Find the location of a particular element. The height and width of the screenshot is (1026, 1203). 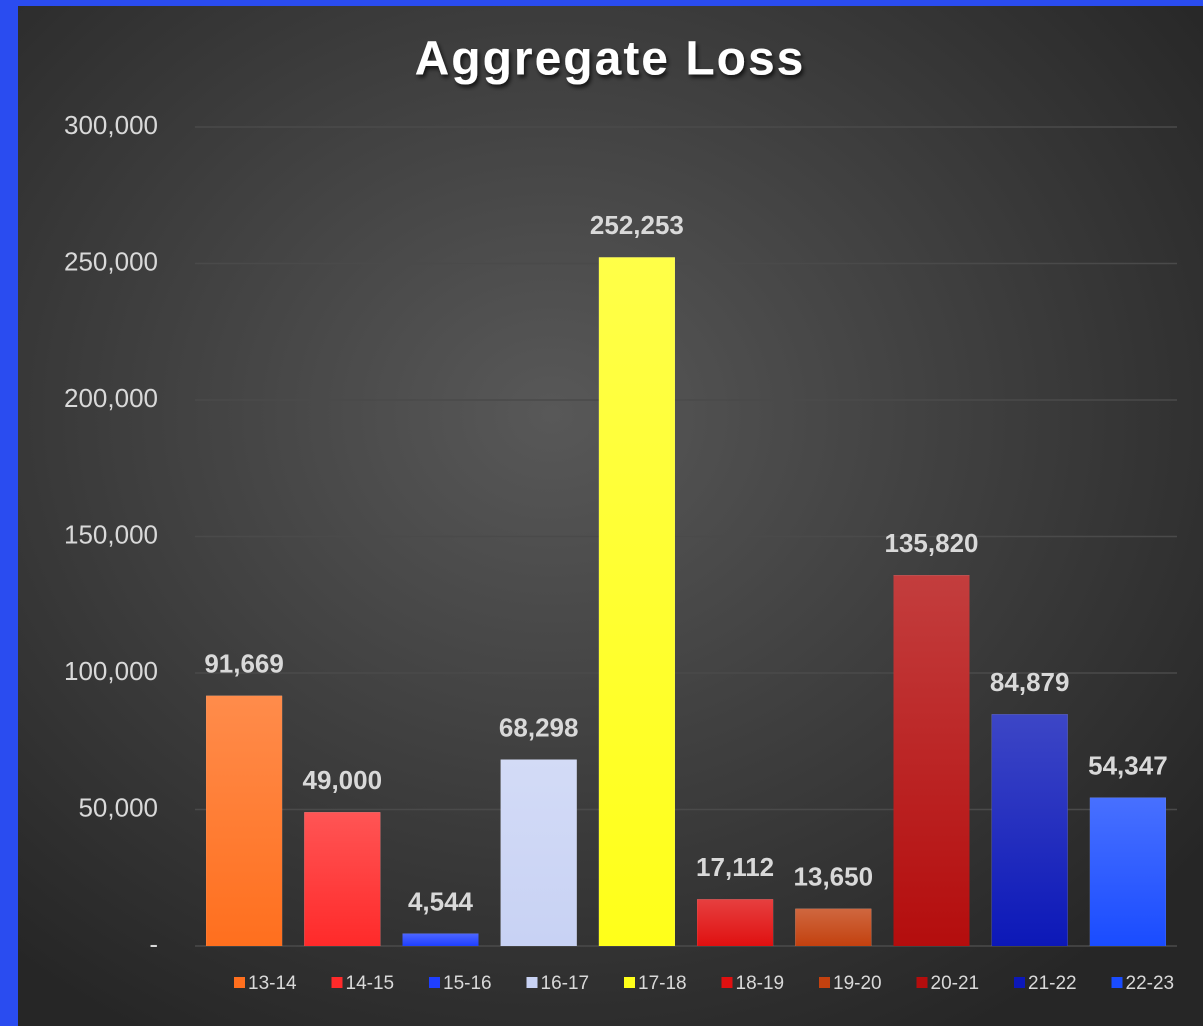

legend-label: 17-18 is located at coordinates (662, 983).